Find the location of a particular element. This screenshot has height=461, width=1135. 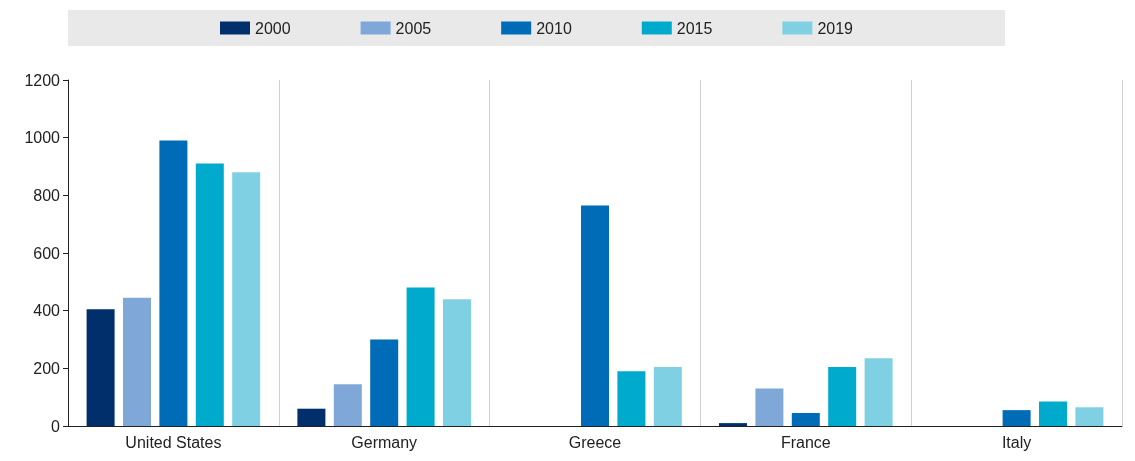

x-tick-label: France is located at coordinates (805, 442).